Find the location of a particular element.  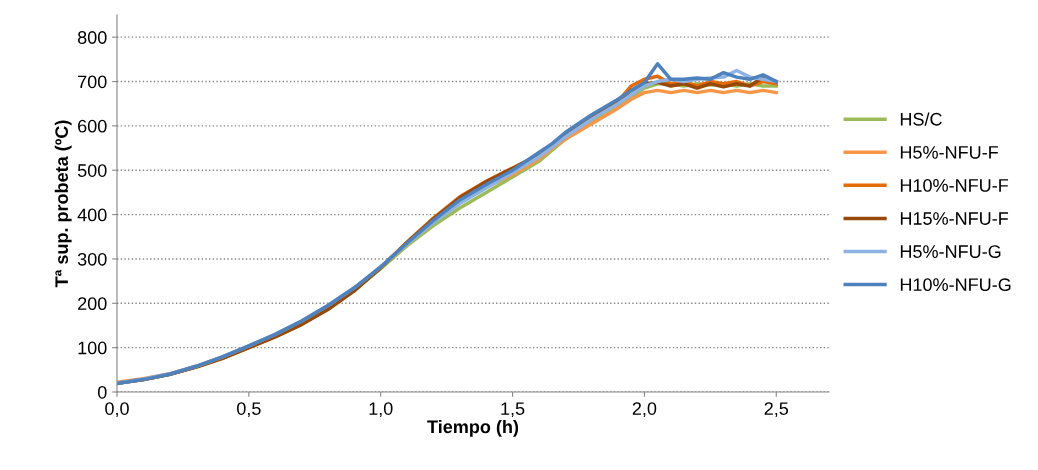

x-tick-label: 2,0 is located at coordinates (644, 410).